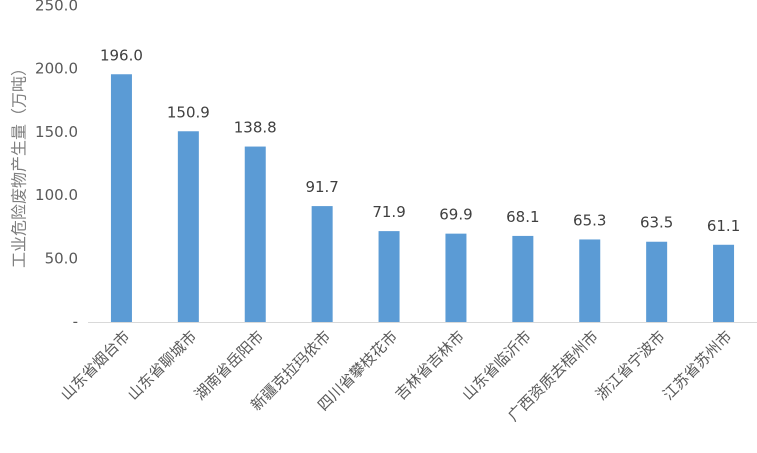 Image resolution: width=757 pixels, height=453 pixels. I want to click on y-axis-title: 工业危险废物产生量（万吨）, so click(19, 164).